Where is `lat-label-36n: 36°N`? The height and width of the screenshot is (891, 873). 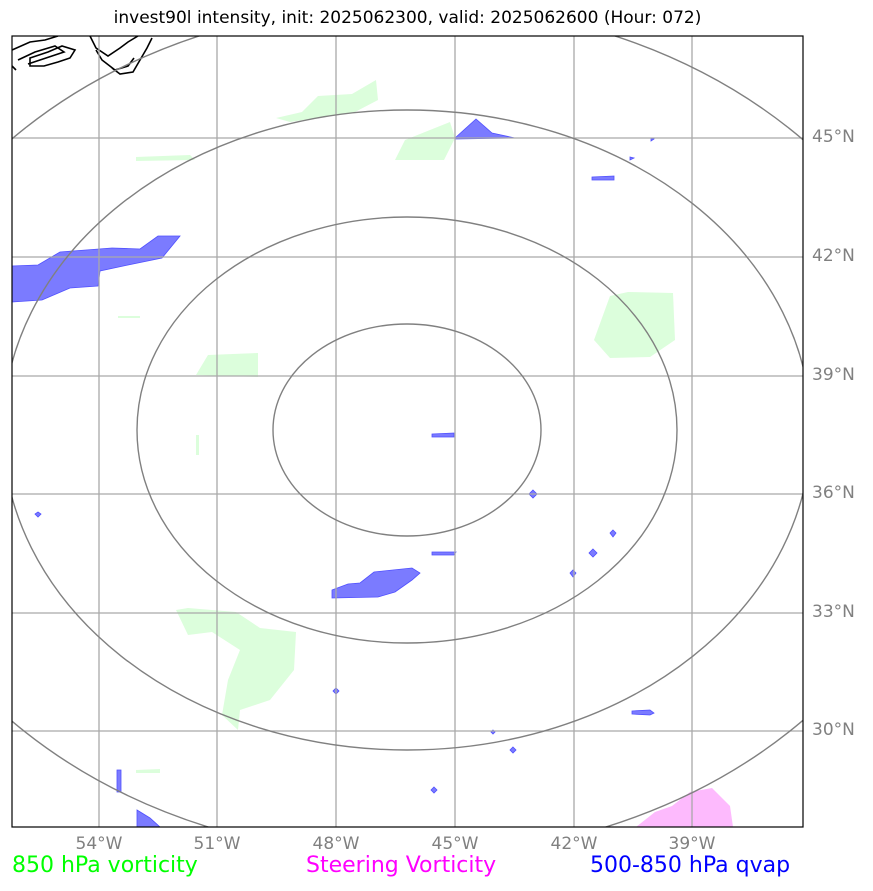
lat-label-36n: 36°N is located at coordinates (833, 493).